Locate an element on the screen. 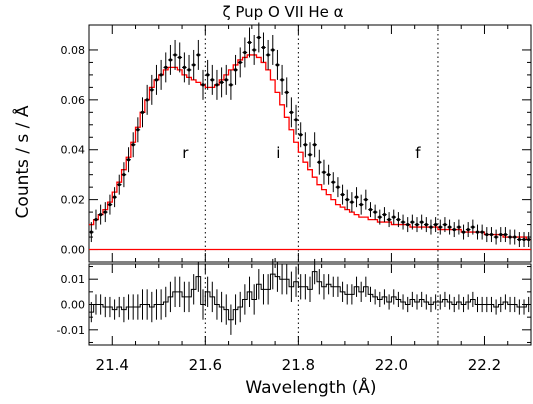 This screenshot has width=533, height=404. x-tick-label: 21.4 is located at coordinates (112, 365).